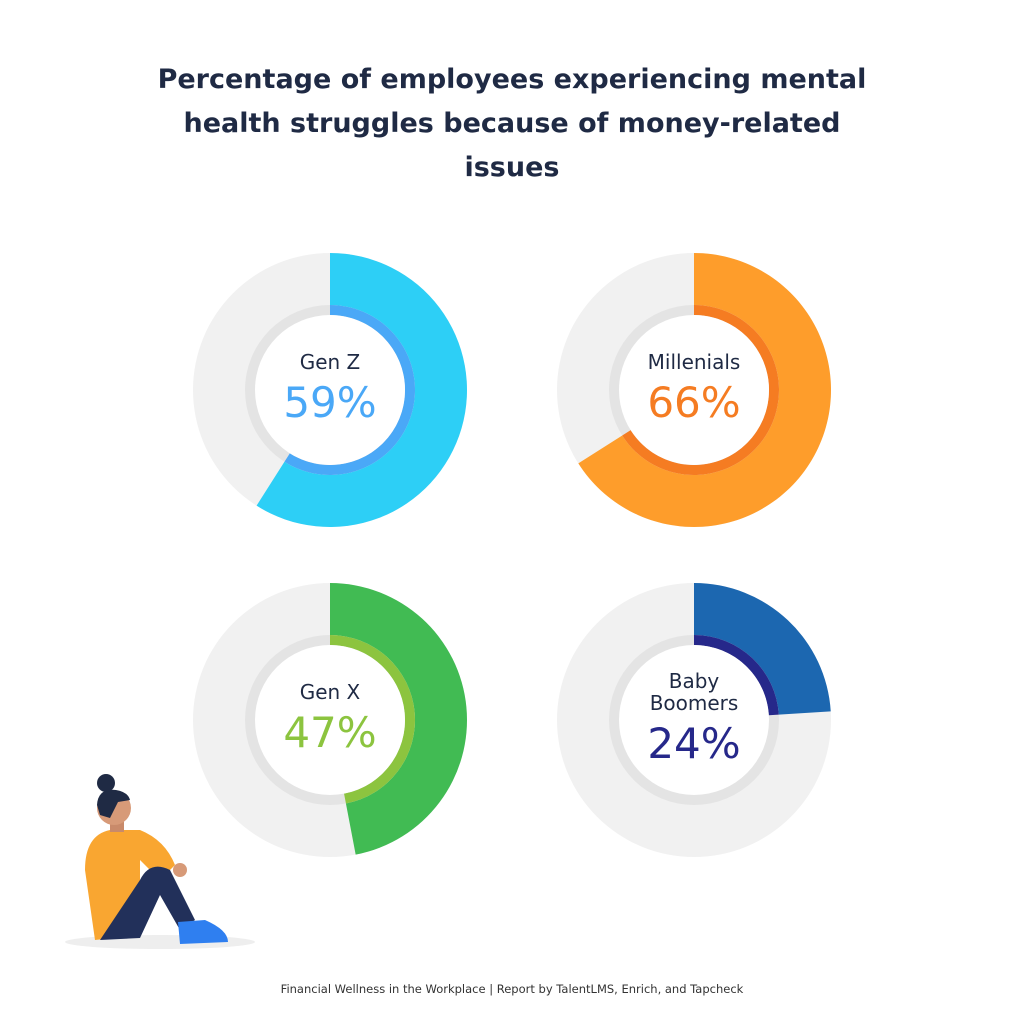 This screenshot has width=1024, height=1022. What do you see at coordinates (694, 362) in the screenshot?
I see `donut-label: Millenials` at bounding box center [694, 362].